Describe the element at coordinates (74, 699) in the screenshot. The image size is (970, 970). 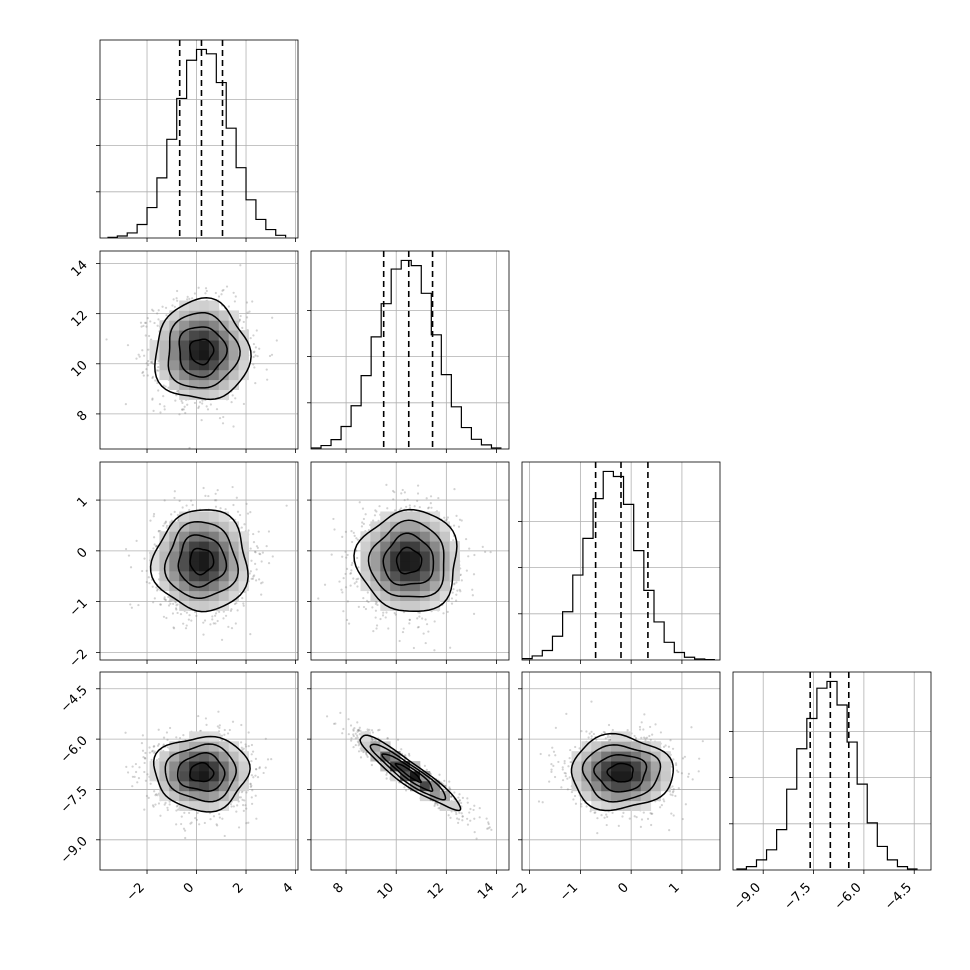
I see `y-tick-label: −4.5` at that location.